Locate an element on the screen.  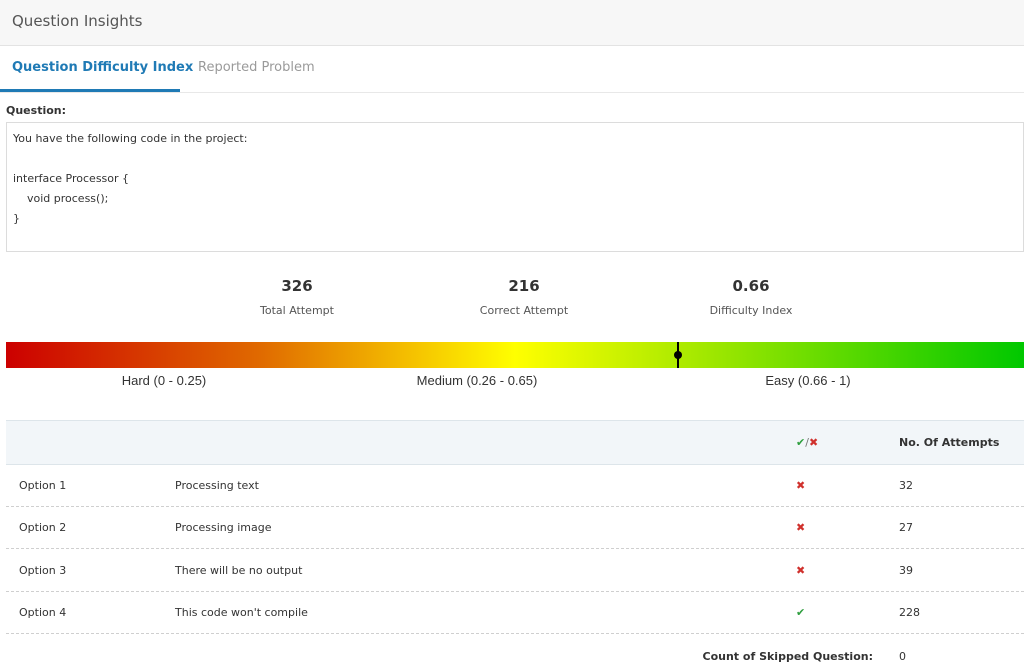
stat-value: 326 is located at coordinates (297, 286).